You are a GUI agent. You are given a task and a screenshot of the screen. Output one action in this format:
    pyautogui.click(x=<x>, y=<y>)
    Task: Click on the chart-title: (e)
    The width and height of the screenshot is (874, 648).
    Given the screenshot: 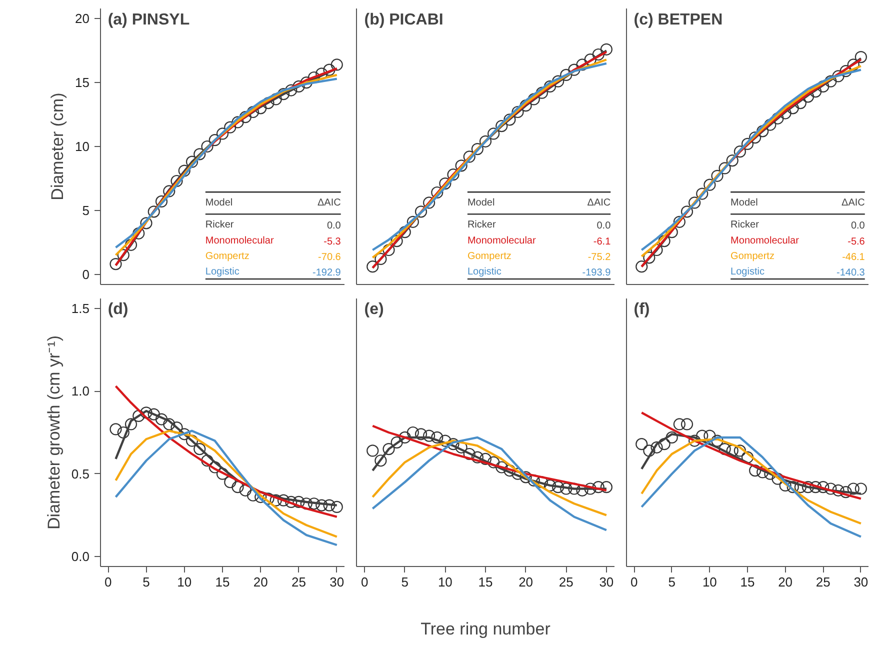 What is the action you would take?
    pyautogui.click(x=374, y=309)
    